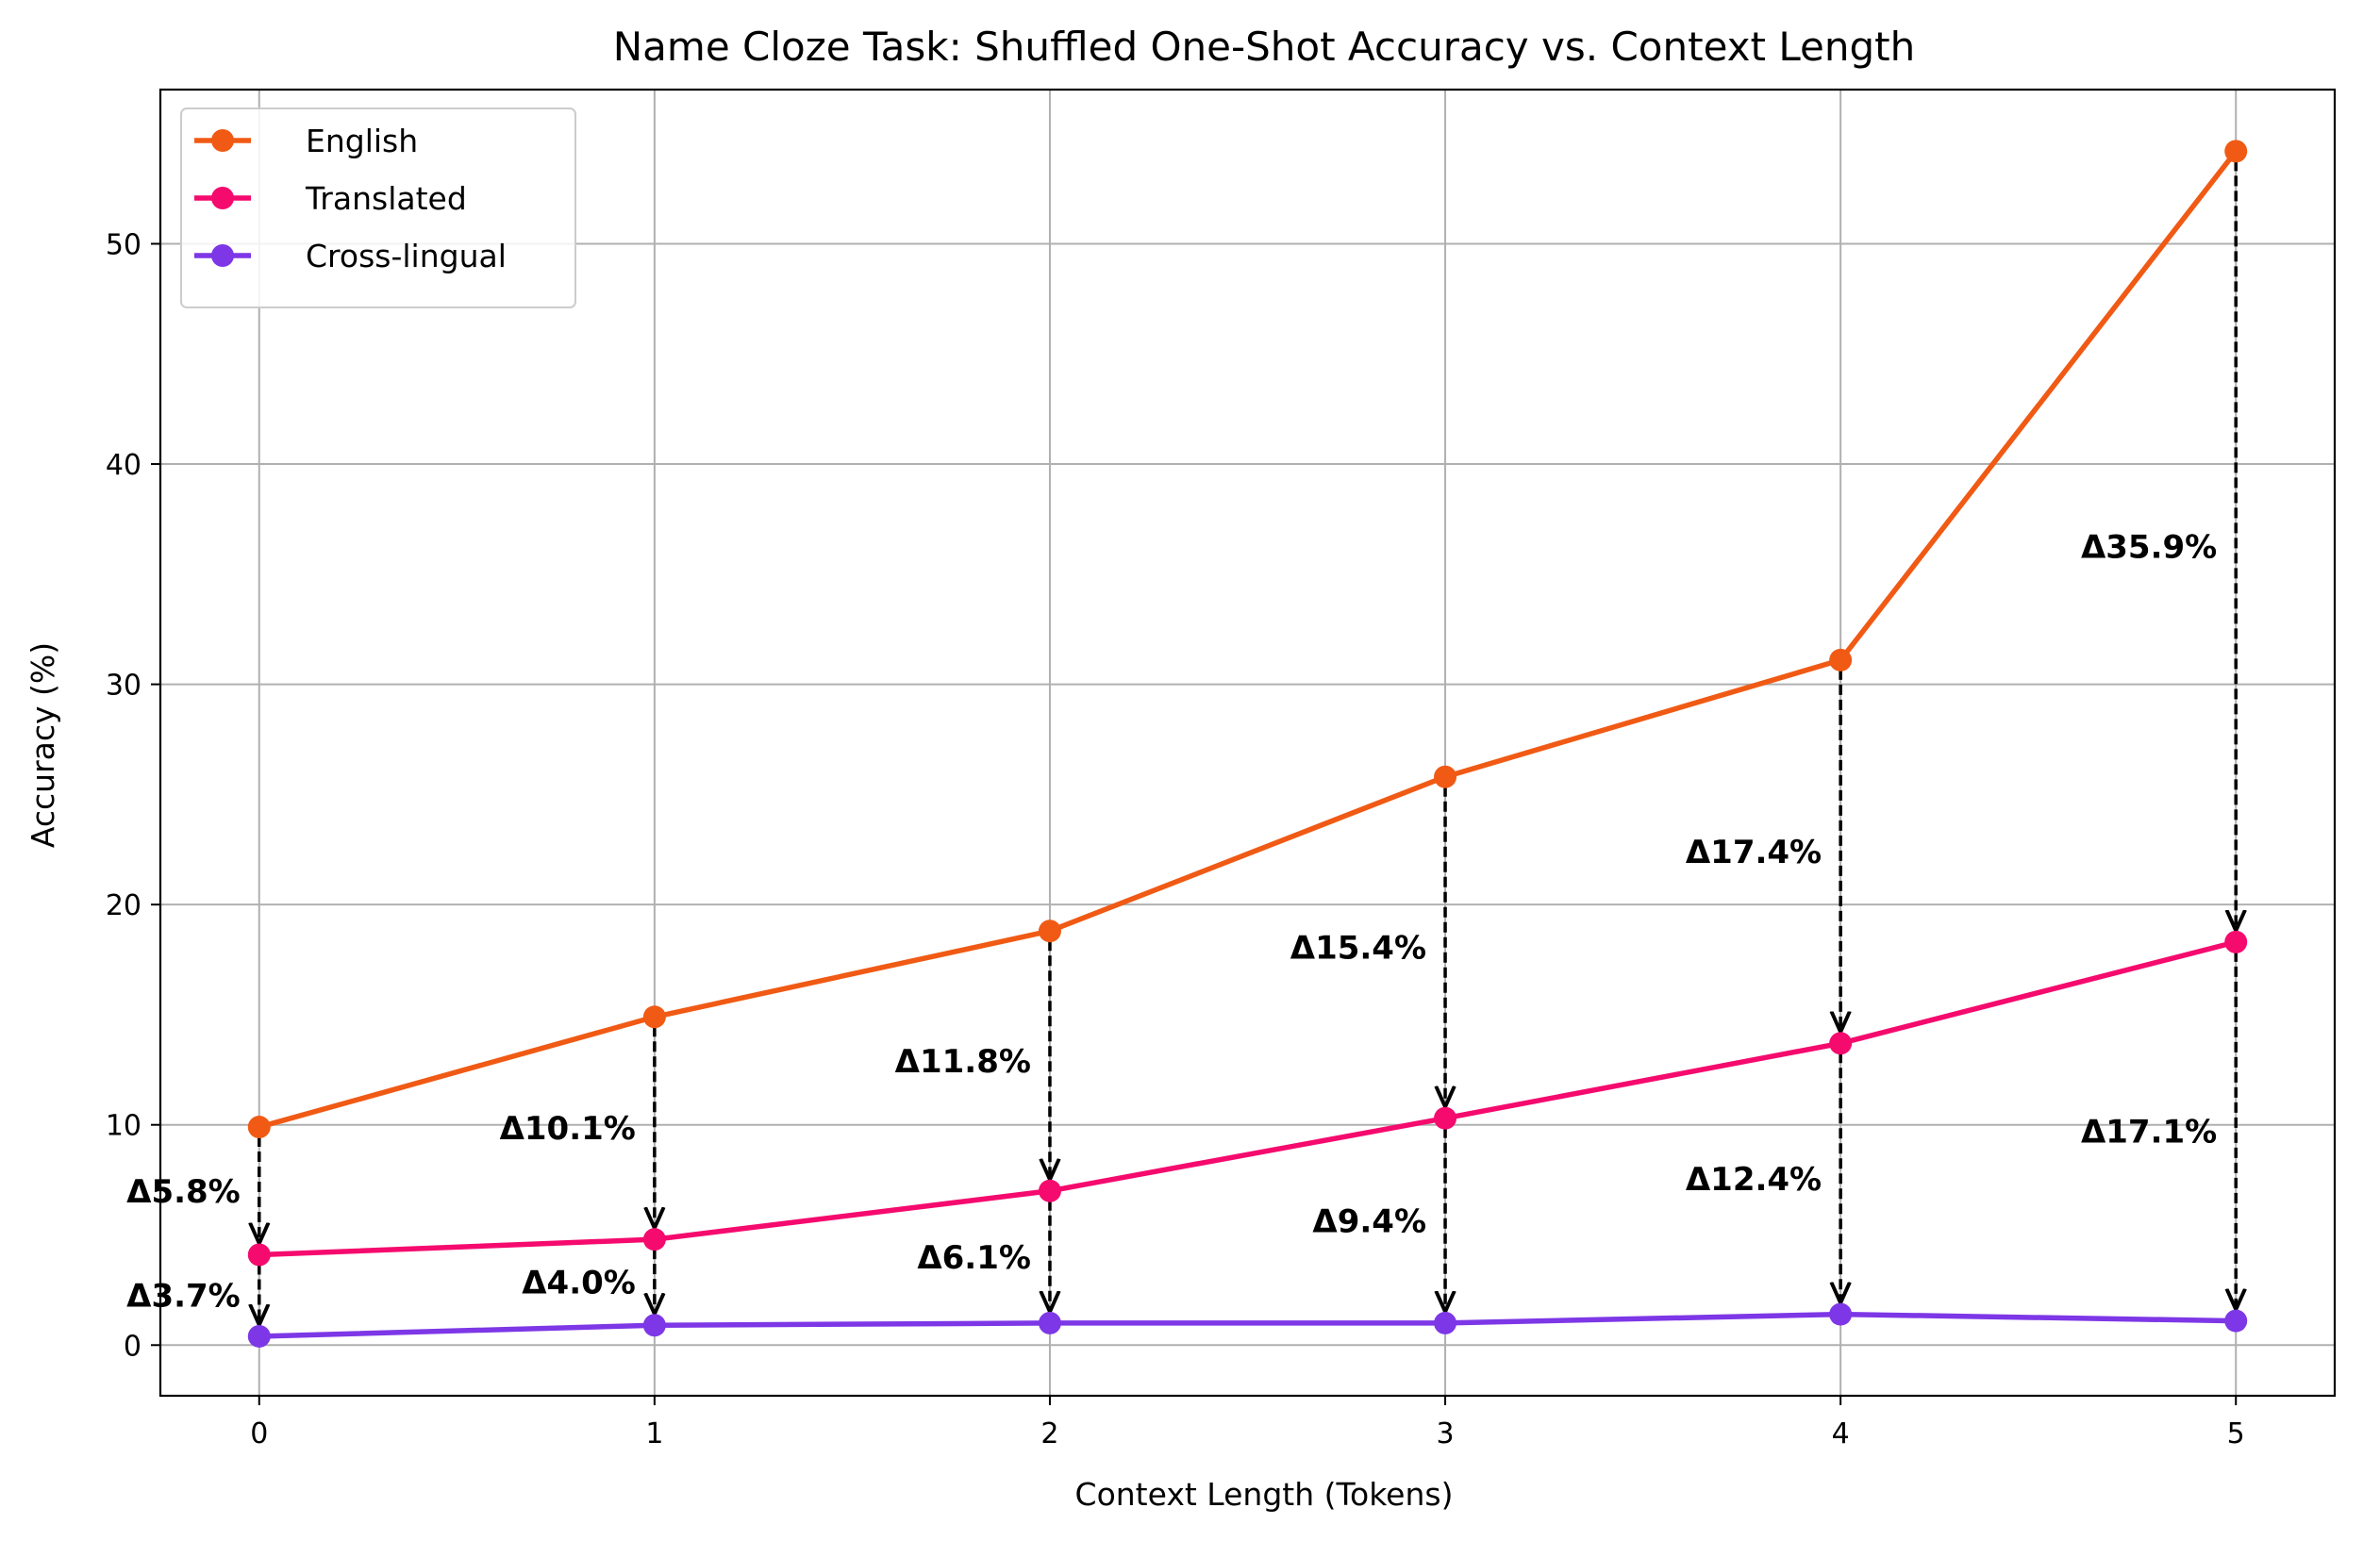 The width and height of the screenshot is (2380, 1541). What do you see at coordinates (123, 686) in the screenshot?
I see `y-tick-label: 30` at bounding box center [123, 686].